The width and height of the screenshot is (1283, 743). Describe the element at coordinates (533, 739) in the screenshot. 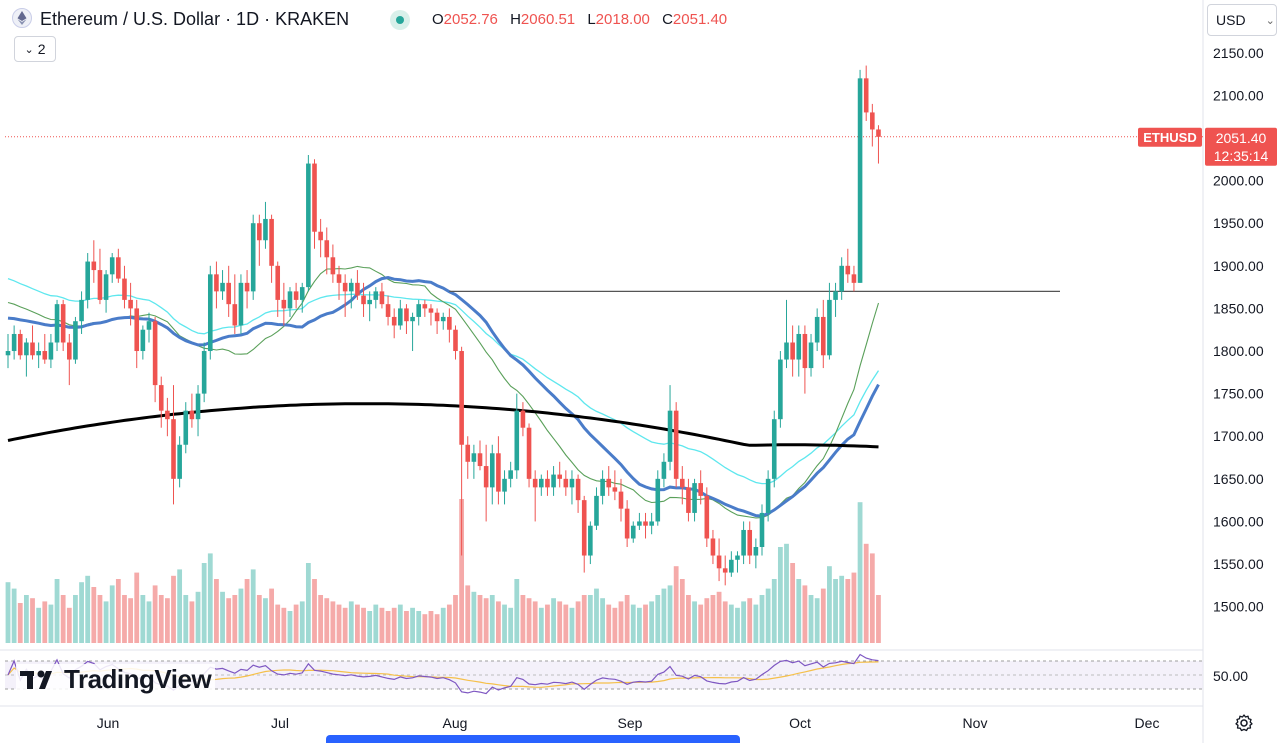

I see `time-scrollbar` at that location.